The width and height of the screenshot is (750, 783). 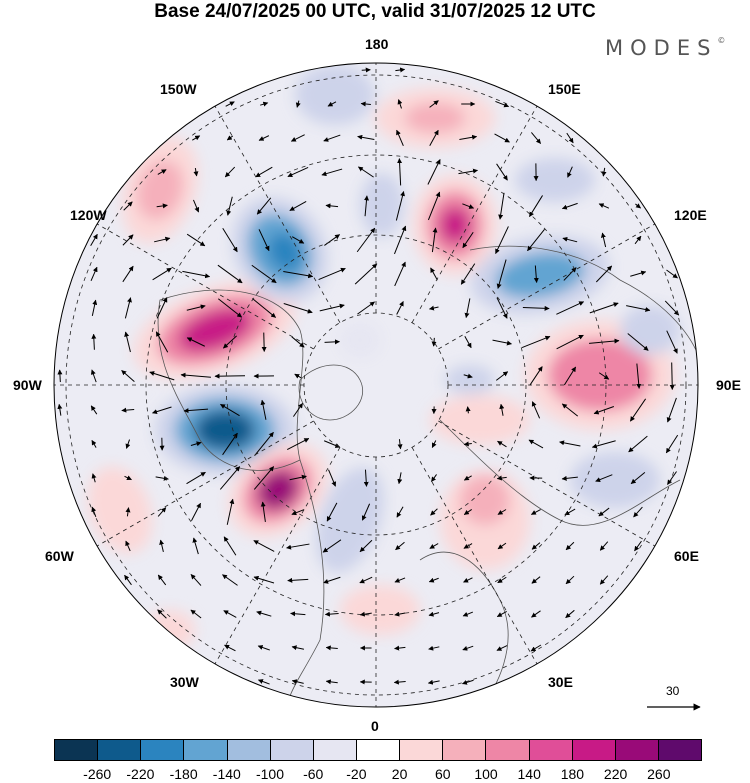 What do you see at coordinates (59, 556) in the screenshot?
I see `lon-label-60w: 60W` at bounding box center [59, 556].